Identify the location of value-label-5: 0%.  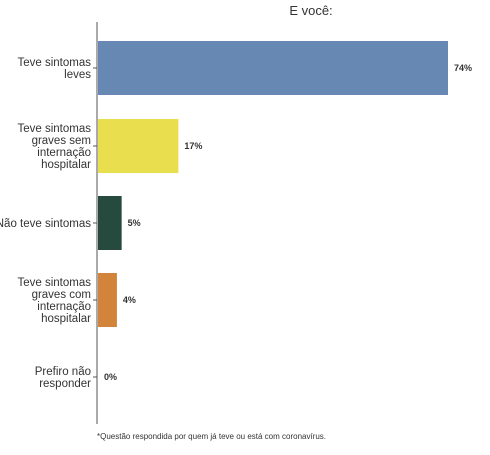
(110, 377).